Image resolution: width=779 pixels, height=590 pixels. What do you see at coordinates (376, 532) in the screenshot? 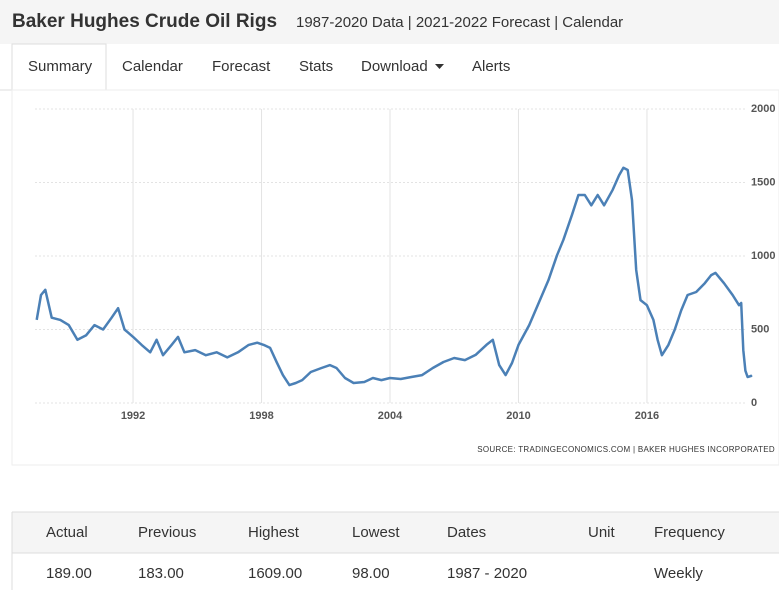
I see `column-header: Lowest` at bounding box center [376, 532].